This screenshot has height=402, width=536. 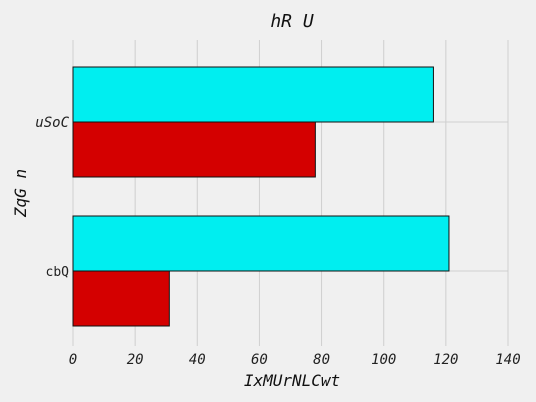 What do you see at coordinates (58, 272) in the screenshot?
I see `y-tick-label: cbQ` at bounding box center [58, 272].